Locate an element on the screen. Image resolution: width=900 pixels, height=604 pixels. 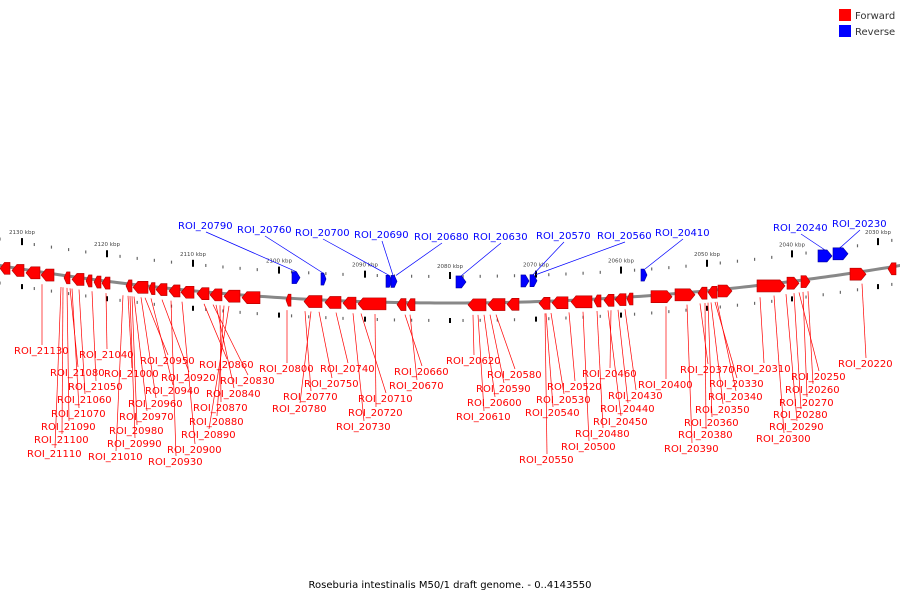
forward-gene-label: ROI_21040 is located at coordinates (106, 355).